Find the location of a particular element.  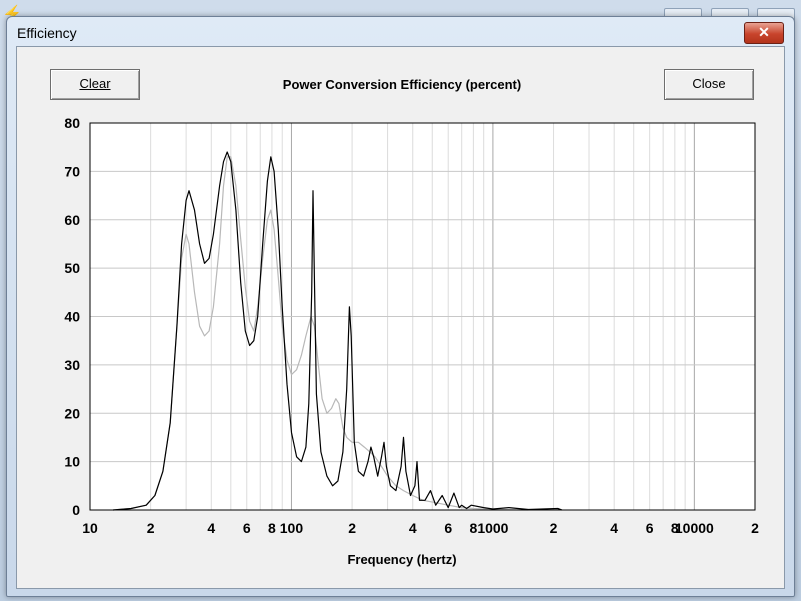

x-tick-label: 1000 is located at coordinates (492, 528).